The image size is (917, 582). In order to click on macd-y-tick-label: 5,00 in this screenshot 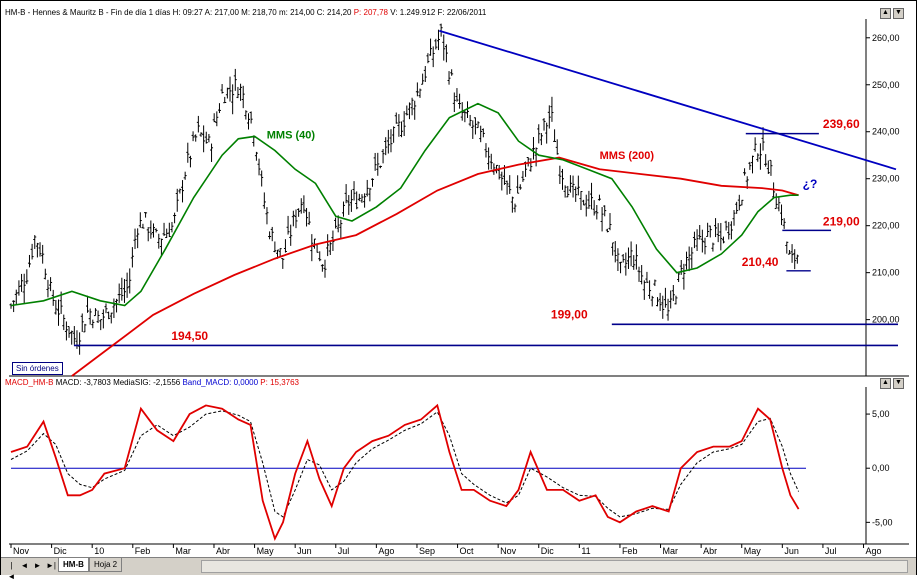, I will do `click(881, 414)`.